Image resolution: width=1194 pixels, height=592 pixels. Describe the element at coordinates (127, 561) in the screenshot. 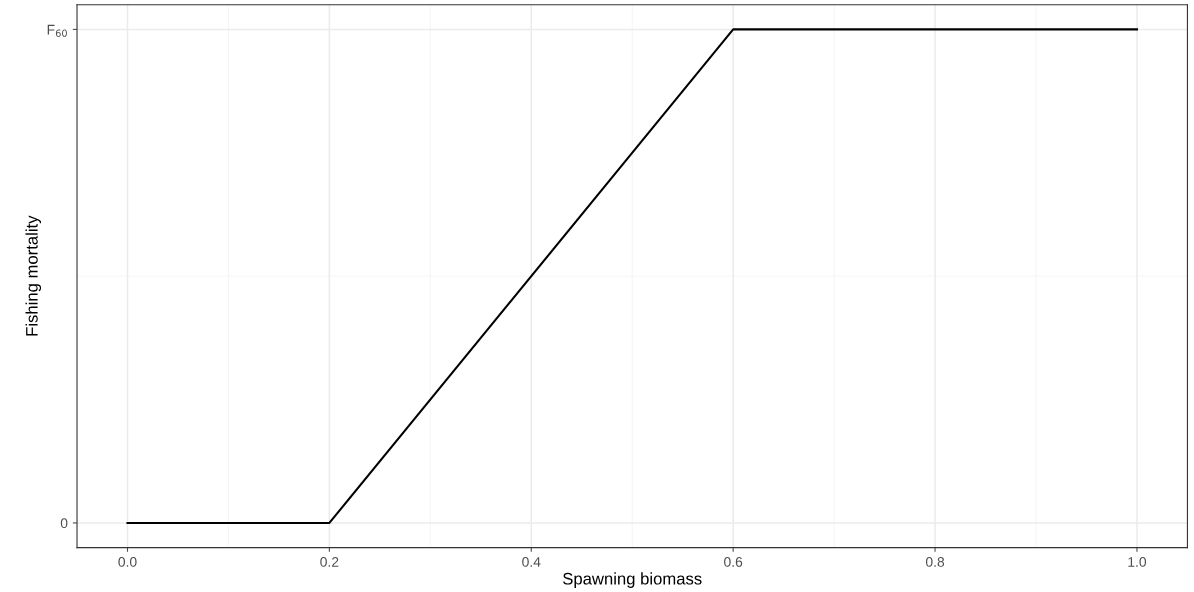

I see `x-tick-label: 0.0` at that location.